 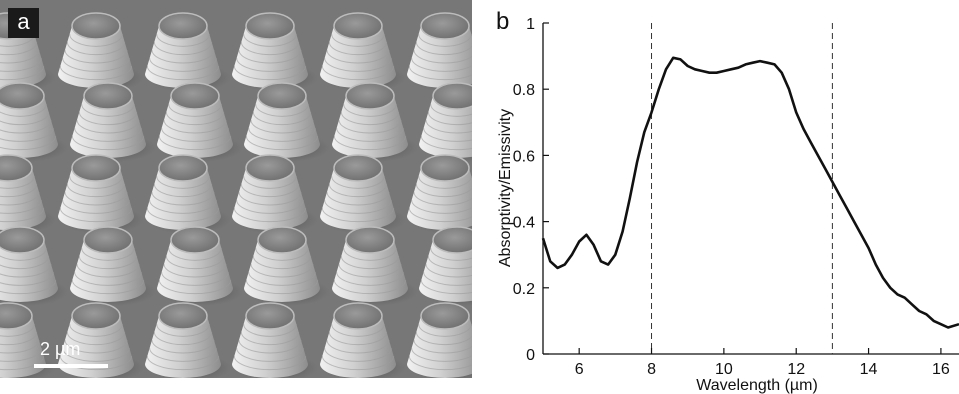 What do you see at coordinates (579, 369) in the screenshot?
I see `x-tick-label: 6` at bounding box center [579, 369].